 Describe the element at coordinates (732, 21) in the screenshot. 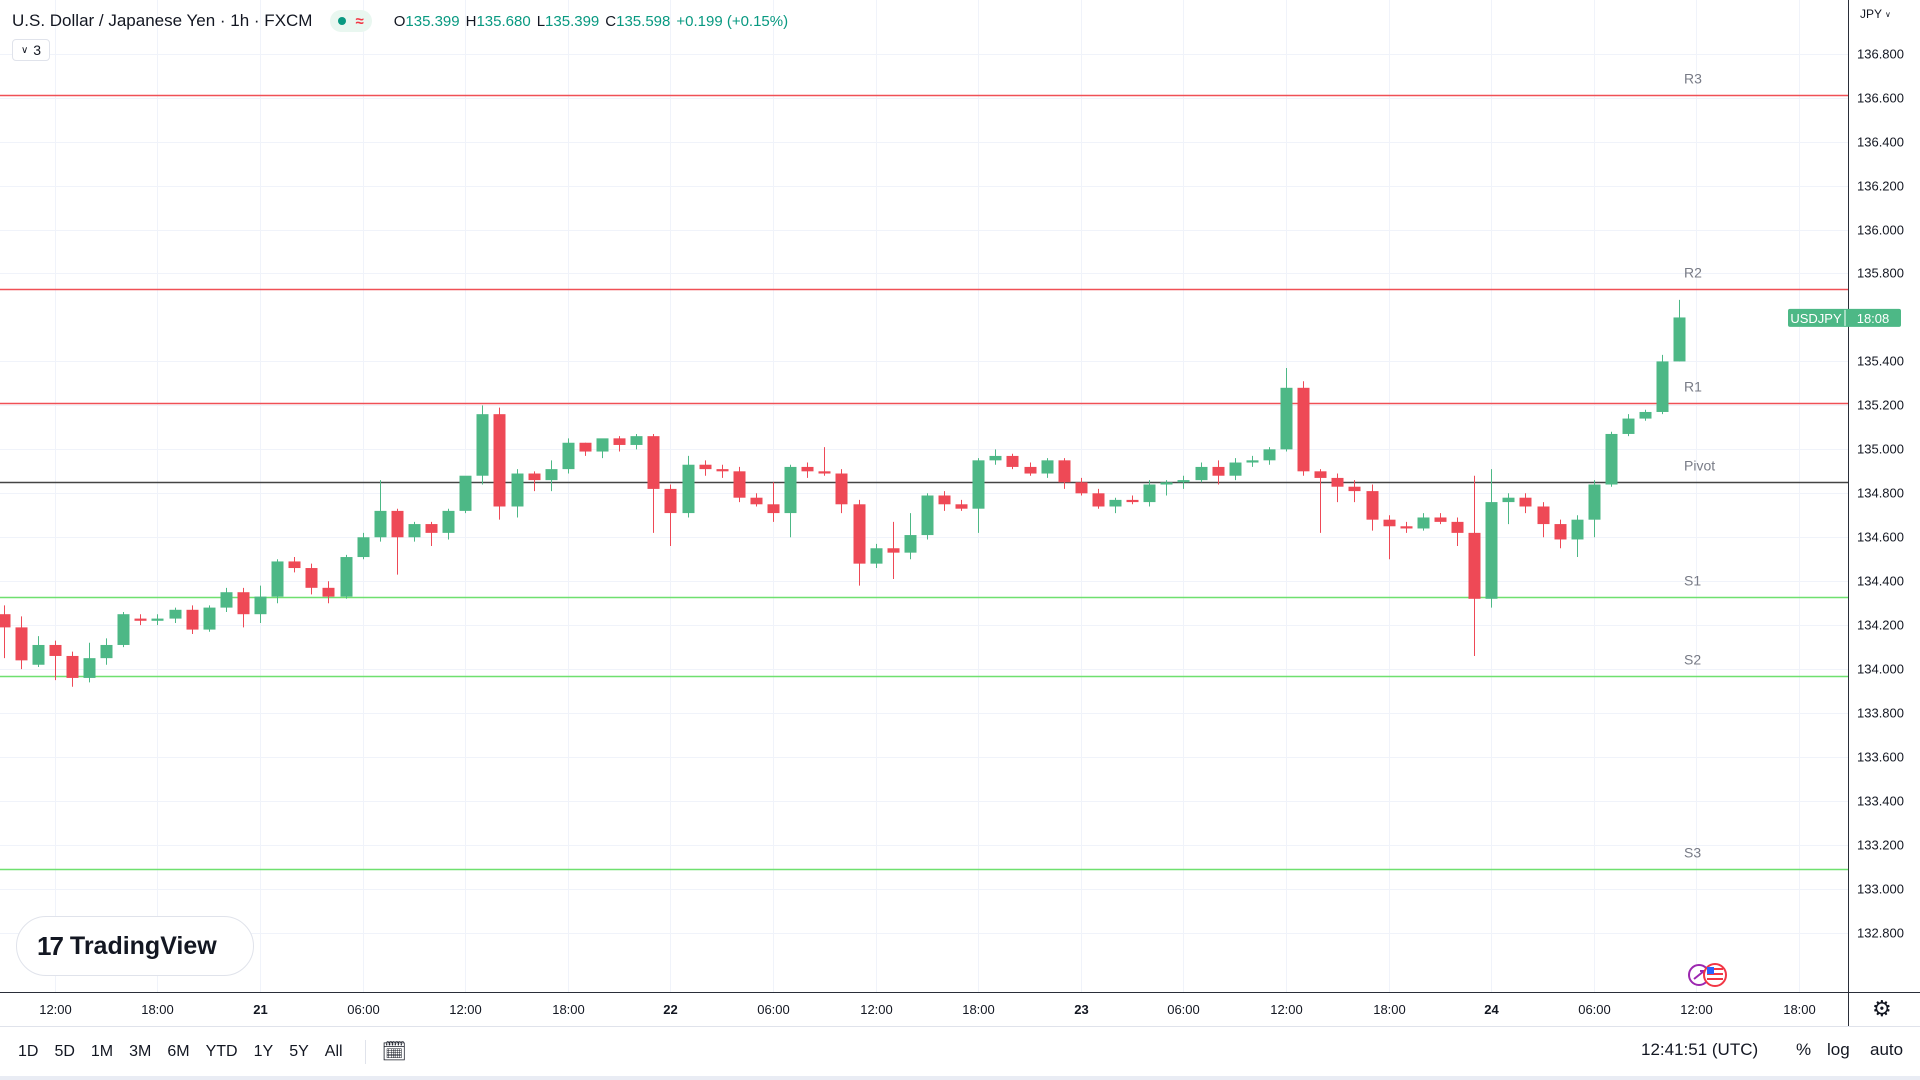

I see `ohlc-change: +0.199 (+0.15%)` at that location.